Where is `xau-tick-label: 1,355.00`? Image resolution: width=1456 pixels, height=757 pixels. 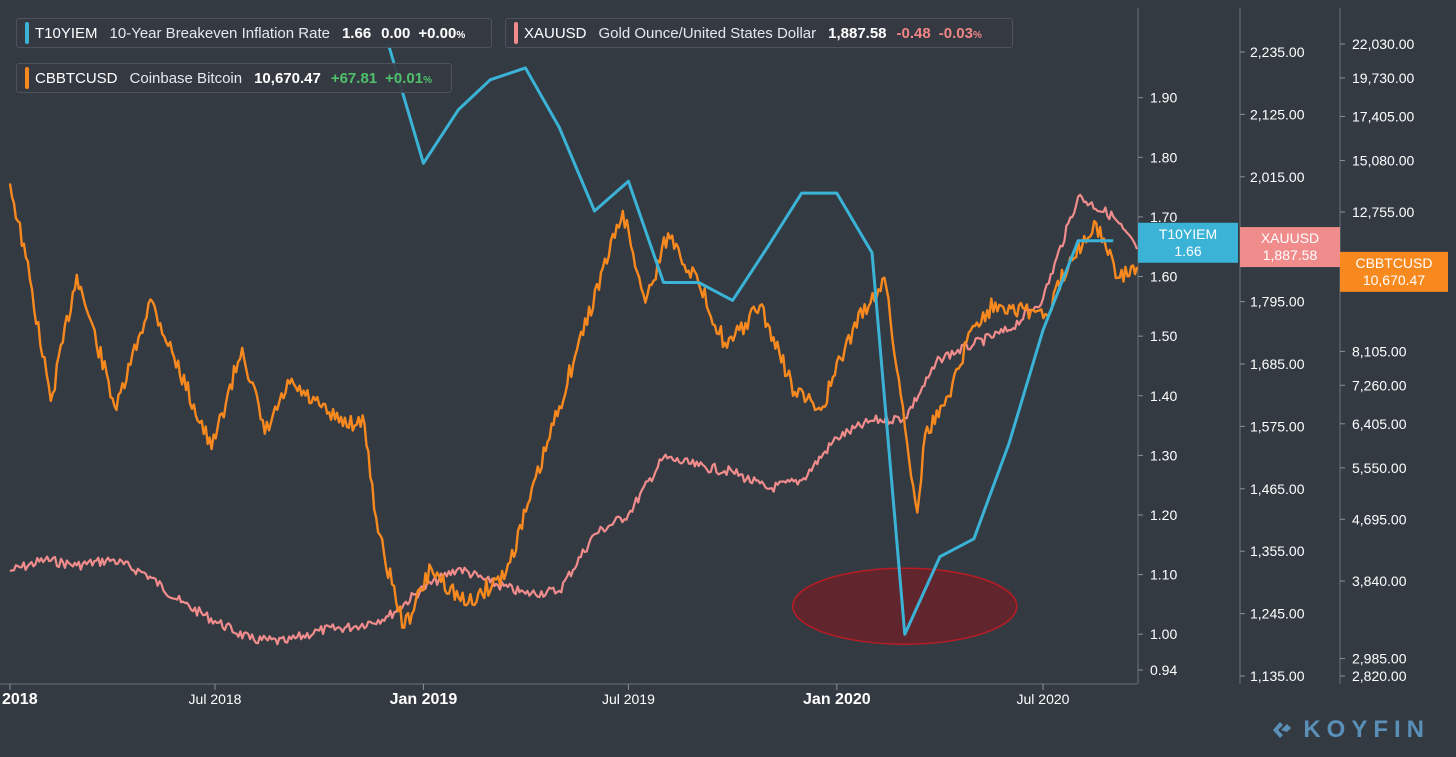
xau-tick-label: 1,355.00 is located at coordinates (1277, 551).